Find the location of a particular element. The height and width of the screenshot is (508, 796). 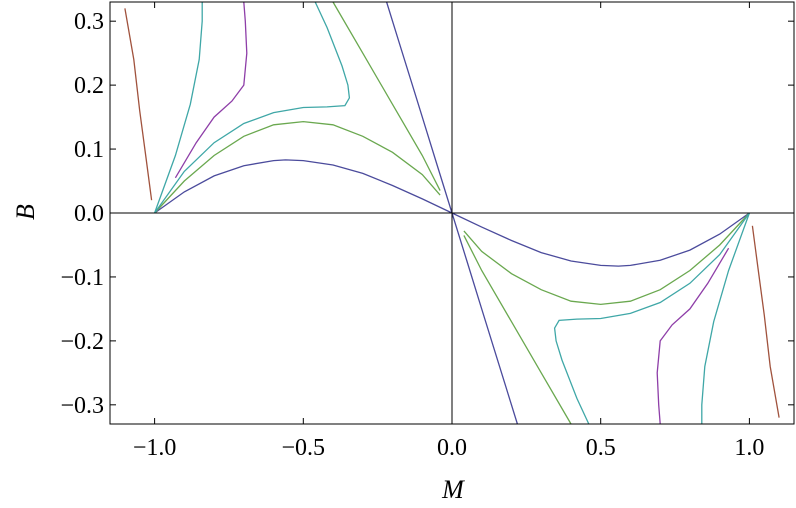

x-tick-label: 1.0 is located at coordinates (749, 448).